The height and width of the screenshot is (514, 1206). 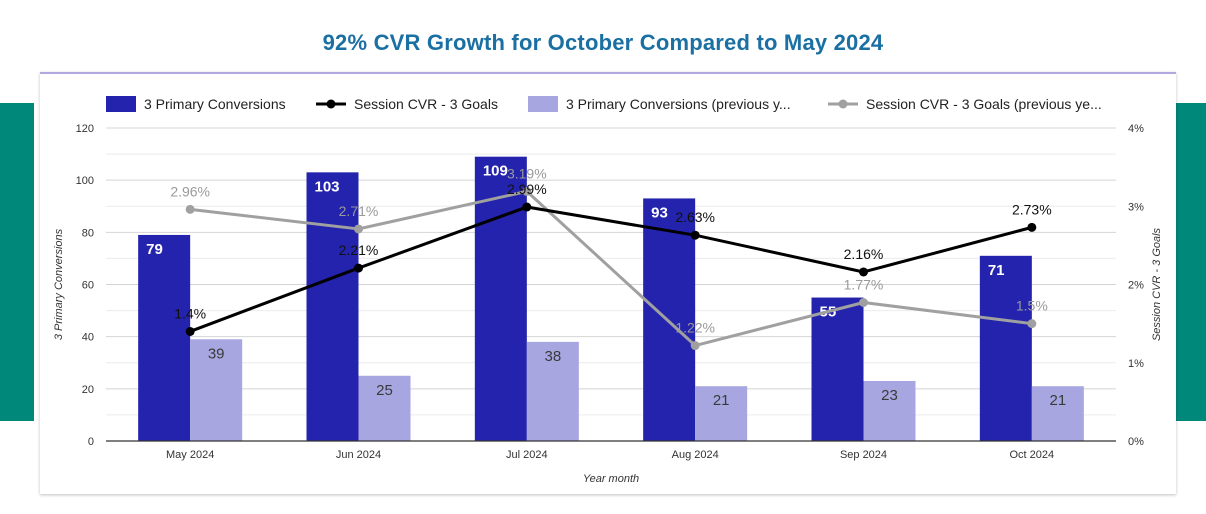 I want to click on x-tick-label: May 2024, so click(x=190, y=455).